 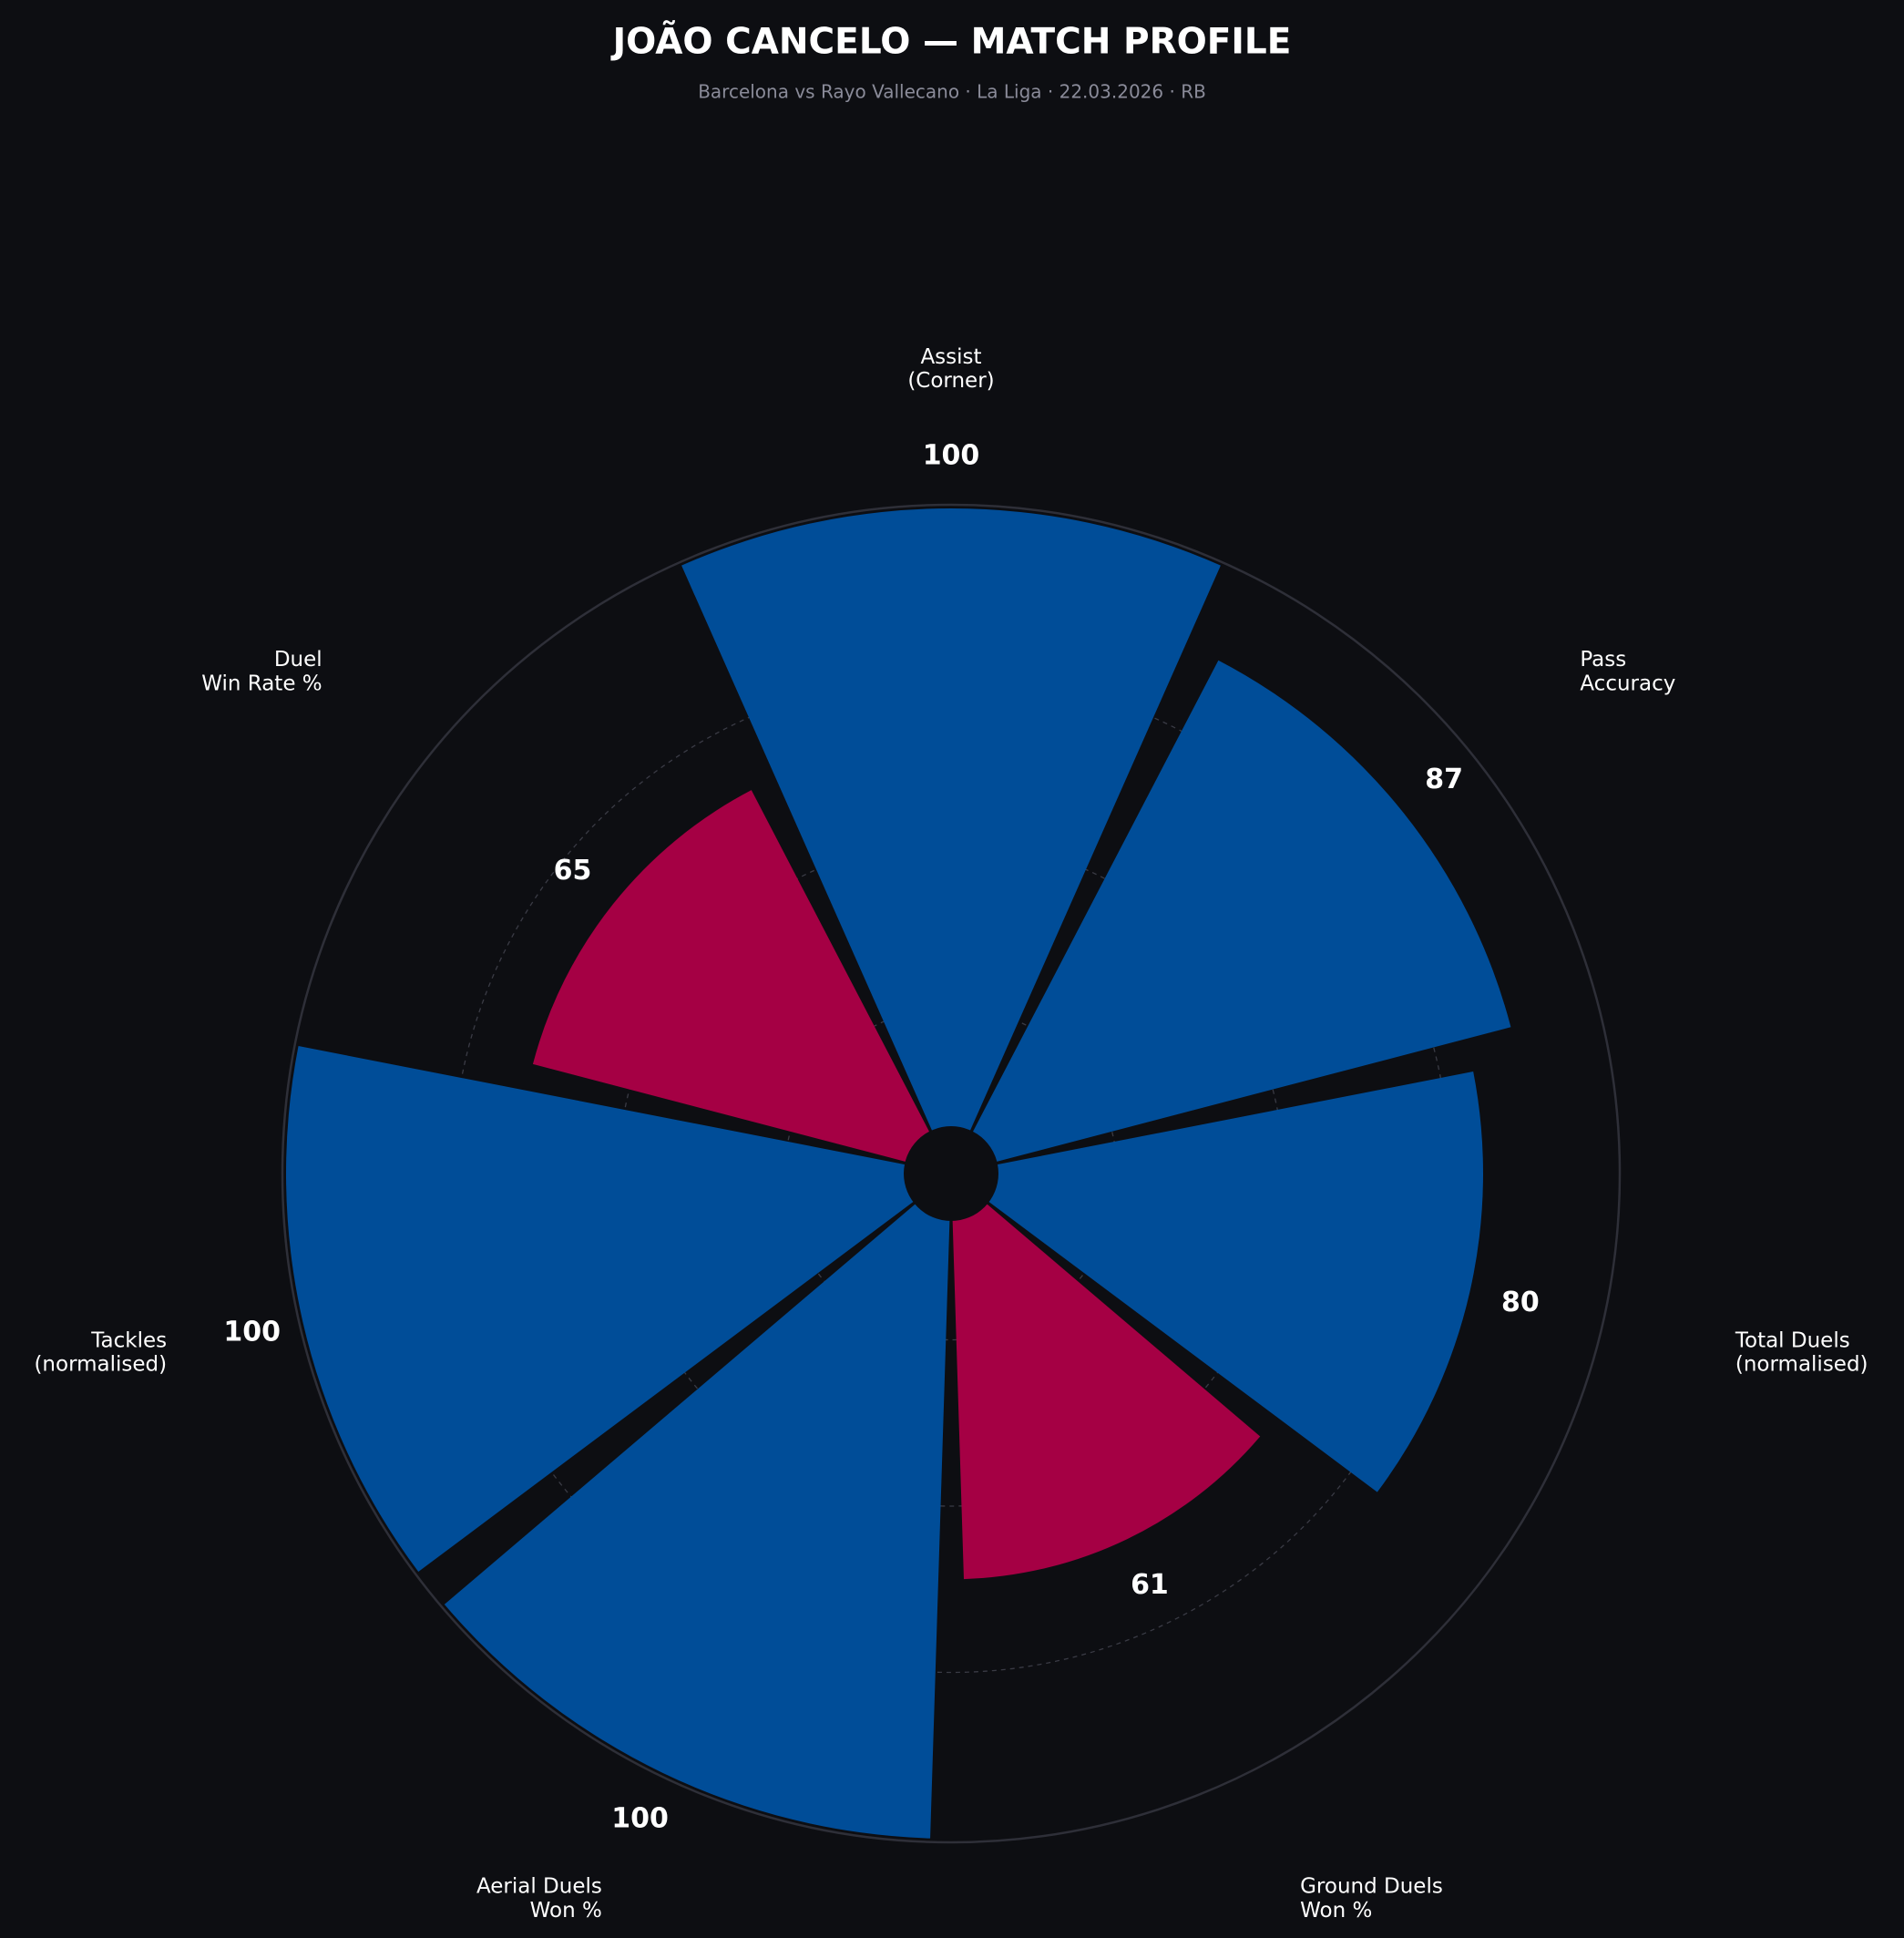 What do you see at coordinates (101, 1352) in the screenshot?
I see `category-label: Tackles (normalised)` at bounding box center [101, 1352].